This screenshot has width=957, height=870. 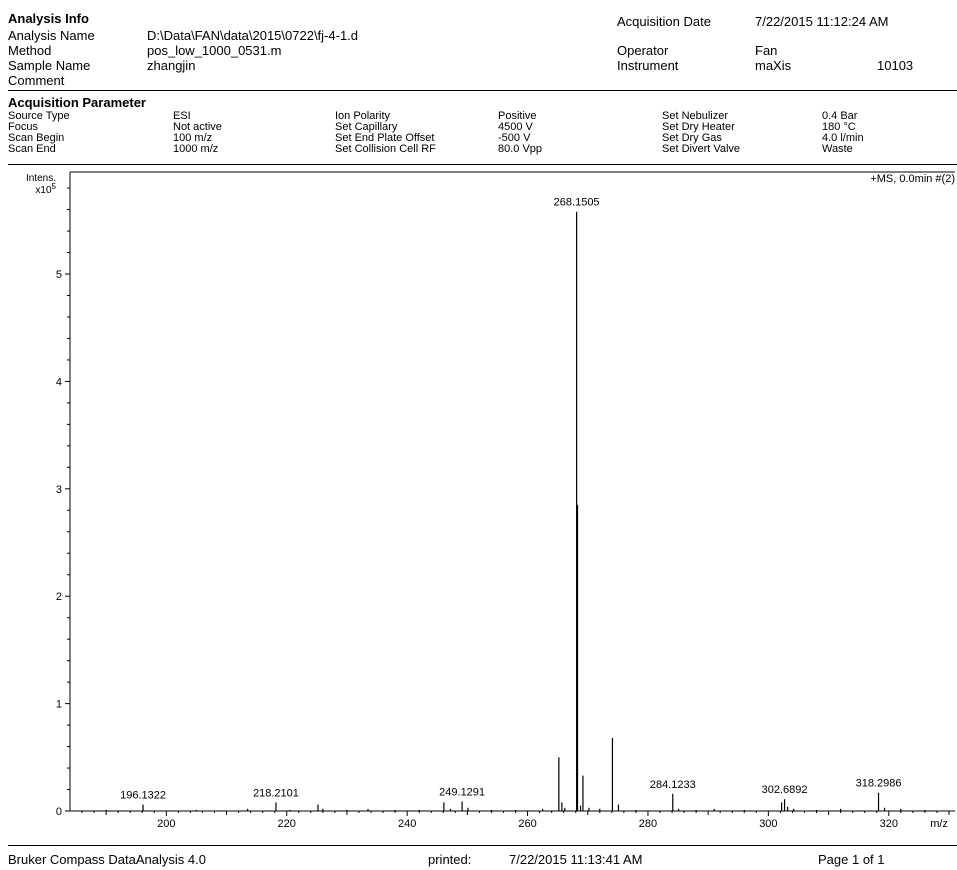 What do you see at coordinates (692, 138) in the screenshot?
I see `param-label: Set Dry Gas` at bounding box center [692, 138].